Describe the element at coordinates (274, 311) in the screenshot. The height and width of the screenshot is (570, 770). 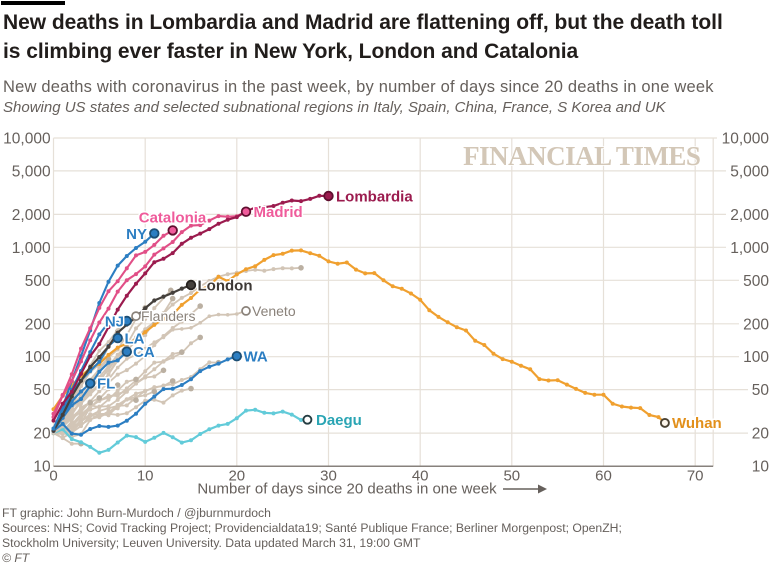
I see `svg-text: Veneto` at that location.